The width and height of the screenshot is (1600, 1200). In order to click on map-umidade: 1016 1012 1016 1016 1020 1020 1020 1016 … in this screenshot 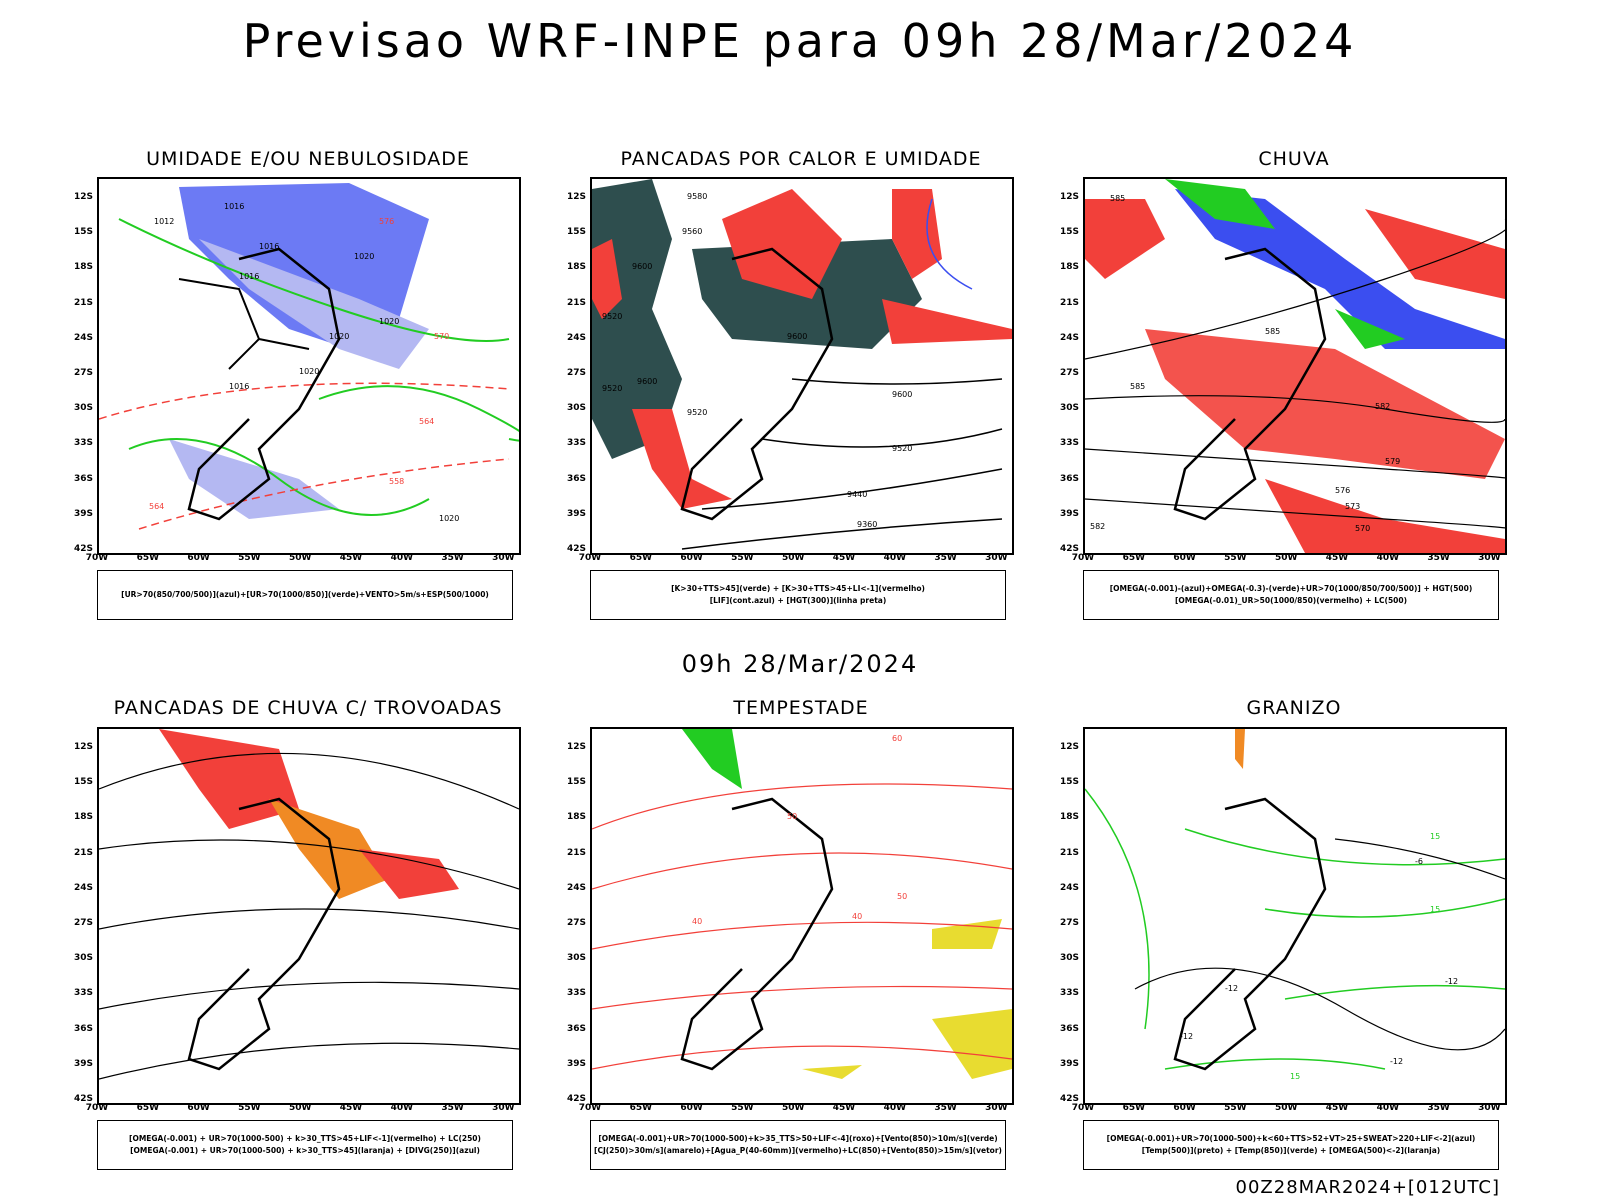, I will do `click(309, 366)`.